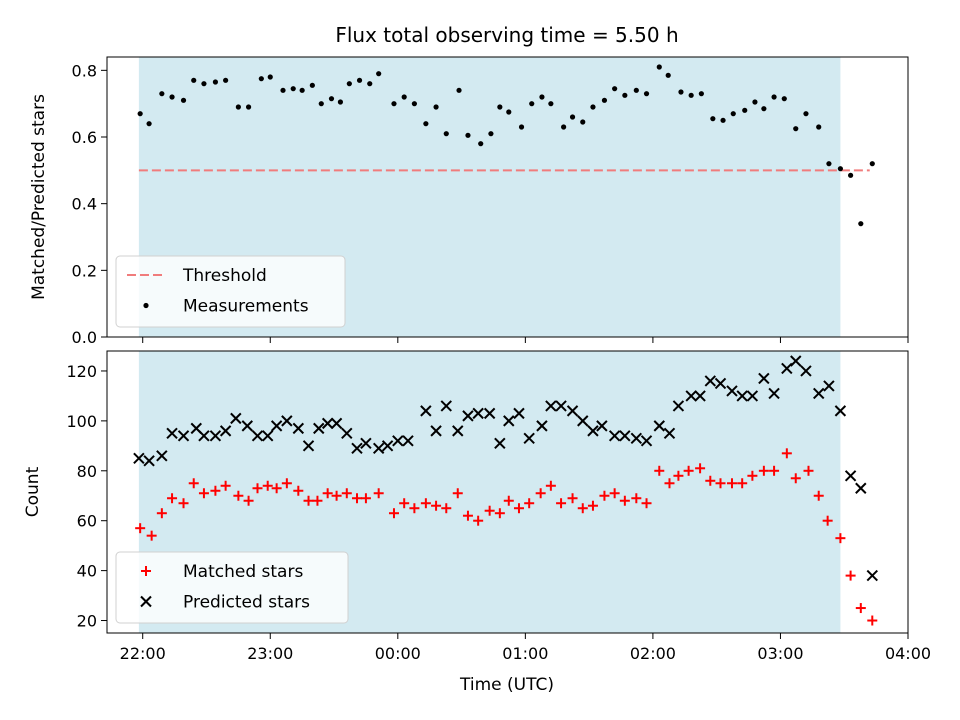  I want to click on x-tick-label: 23:00, so click(270, 653).